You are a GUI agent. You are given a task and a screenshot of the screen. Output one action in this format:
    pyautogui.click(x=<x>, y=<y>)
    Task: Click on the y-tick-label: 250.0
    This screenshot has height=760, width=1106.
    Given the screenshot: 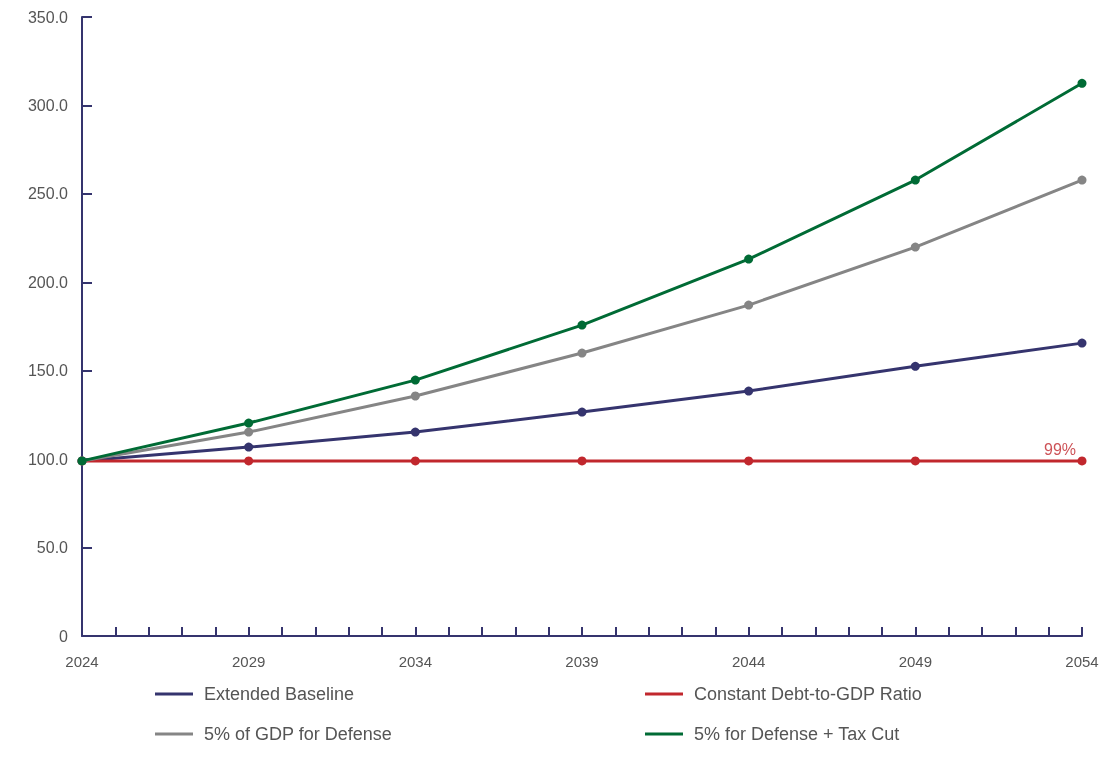 What is the action you would take?
    pyautogui.click(x=48, y=194)
    